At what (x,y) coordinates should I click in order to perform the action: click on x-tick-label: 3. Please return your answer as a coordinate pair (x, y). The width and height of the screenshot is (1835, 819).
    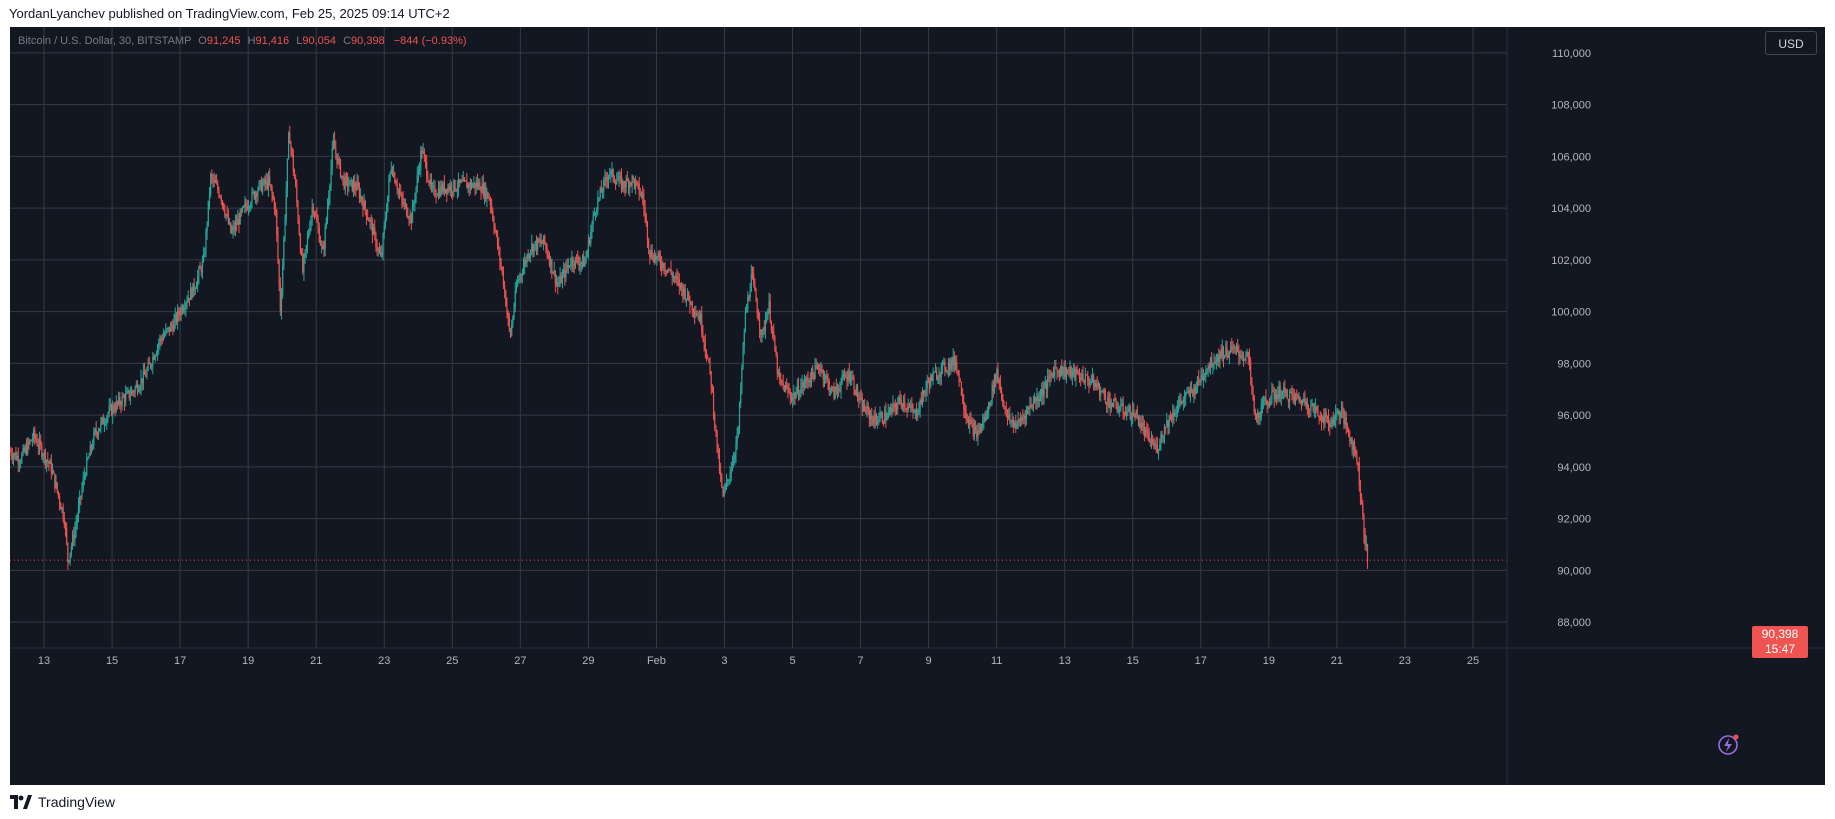
    Looking at the image, I should click on (724, 661).